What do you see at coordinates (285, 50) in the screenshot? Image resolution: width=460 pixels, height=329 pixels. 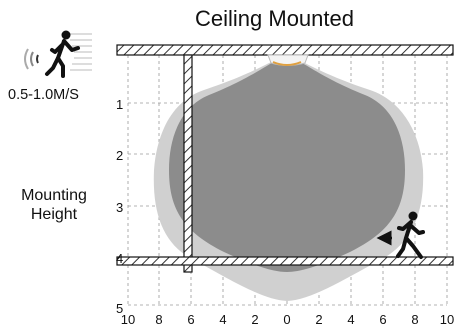 I see `ceiling-bar` at bounding box center [285, 50].